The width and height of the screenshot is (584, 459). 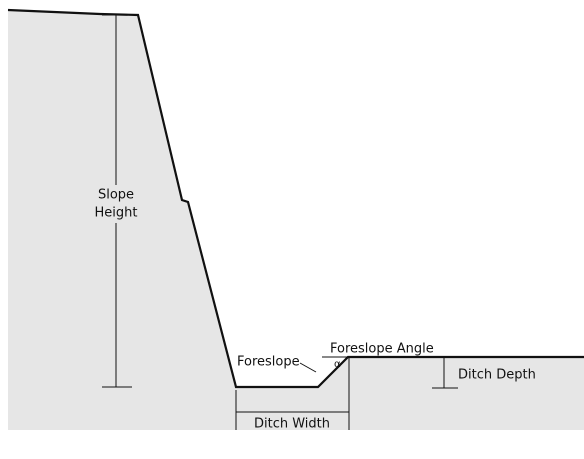 What do you see at coordinates (292, 424) in the screenshot?
I see `ditch-width-label: Ditch Width` at bounding box center [292, 424].